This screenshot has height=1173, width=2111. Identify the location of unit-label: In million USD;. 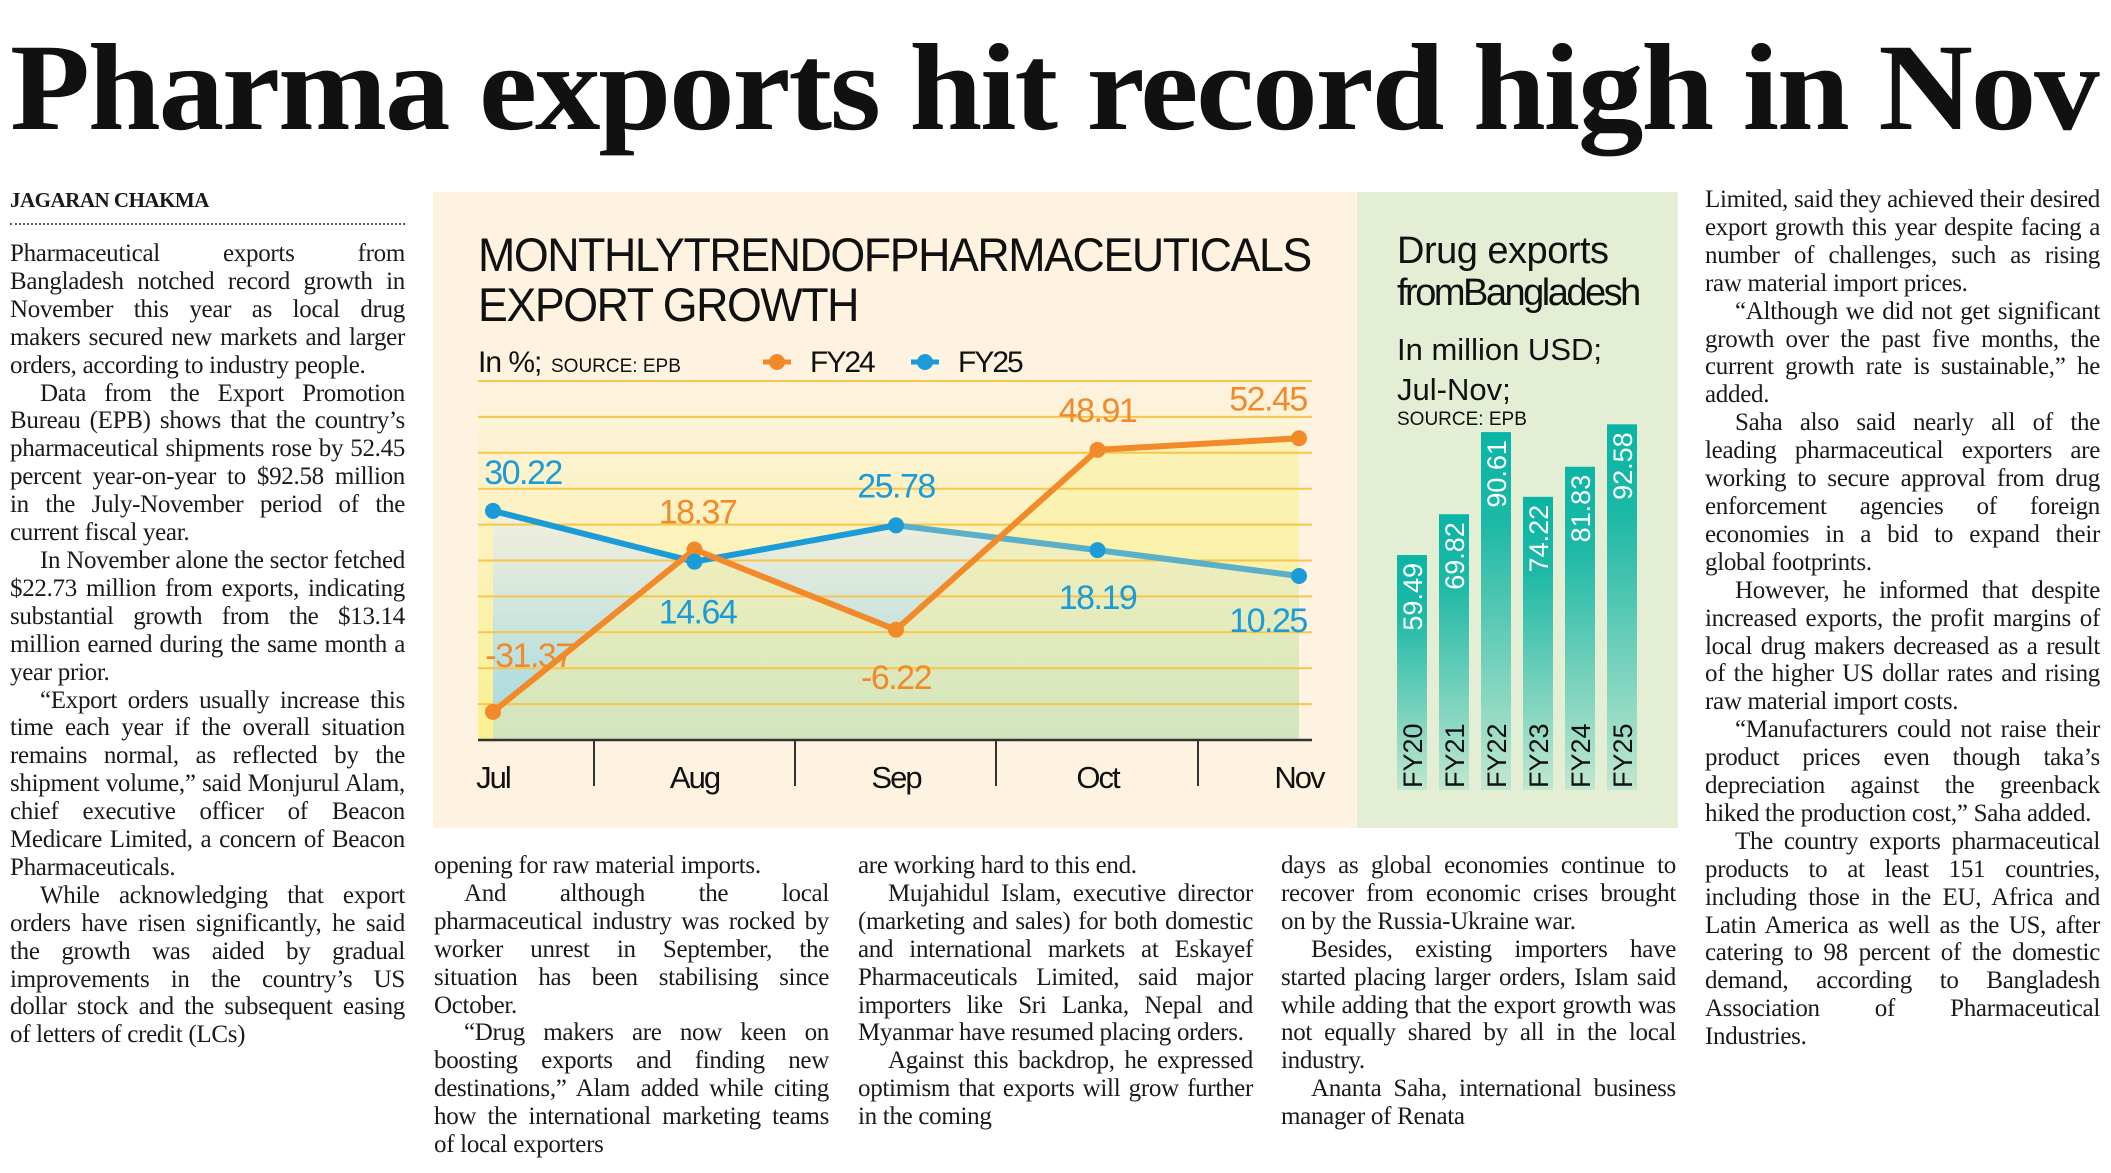
(1499, 349).